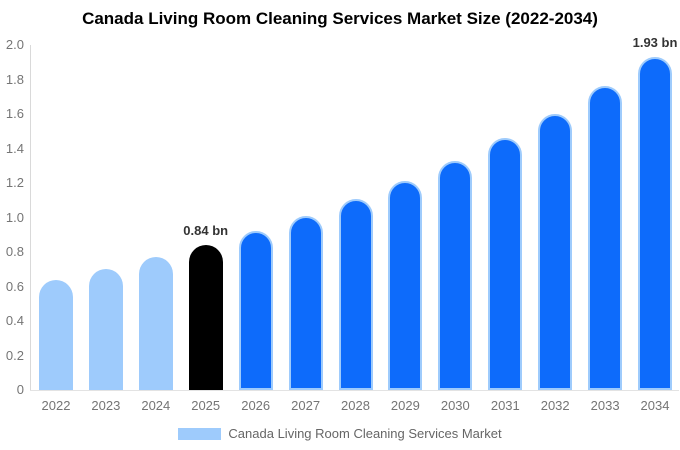 The width and height of the screenshot is (680, 450). What do you see at coordinates (206, 405) in the screenshot?
I see `x-tick-label: 2025` at bounding box center [206, 405].